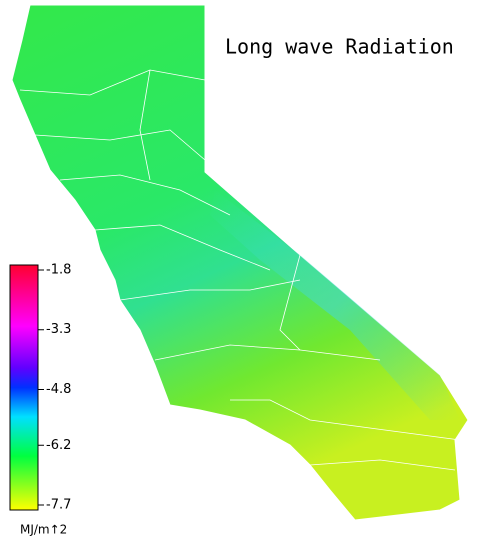 The image size is (500, 550). Describe the element at coordinates (58, 505) in the screenshot. I see `tick-label: -7.7` at that location.